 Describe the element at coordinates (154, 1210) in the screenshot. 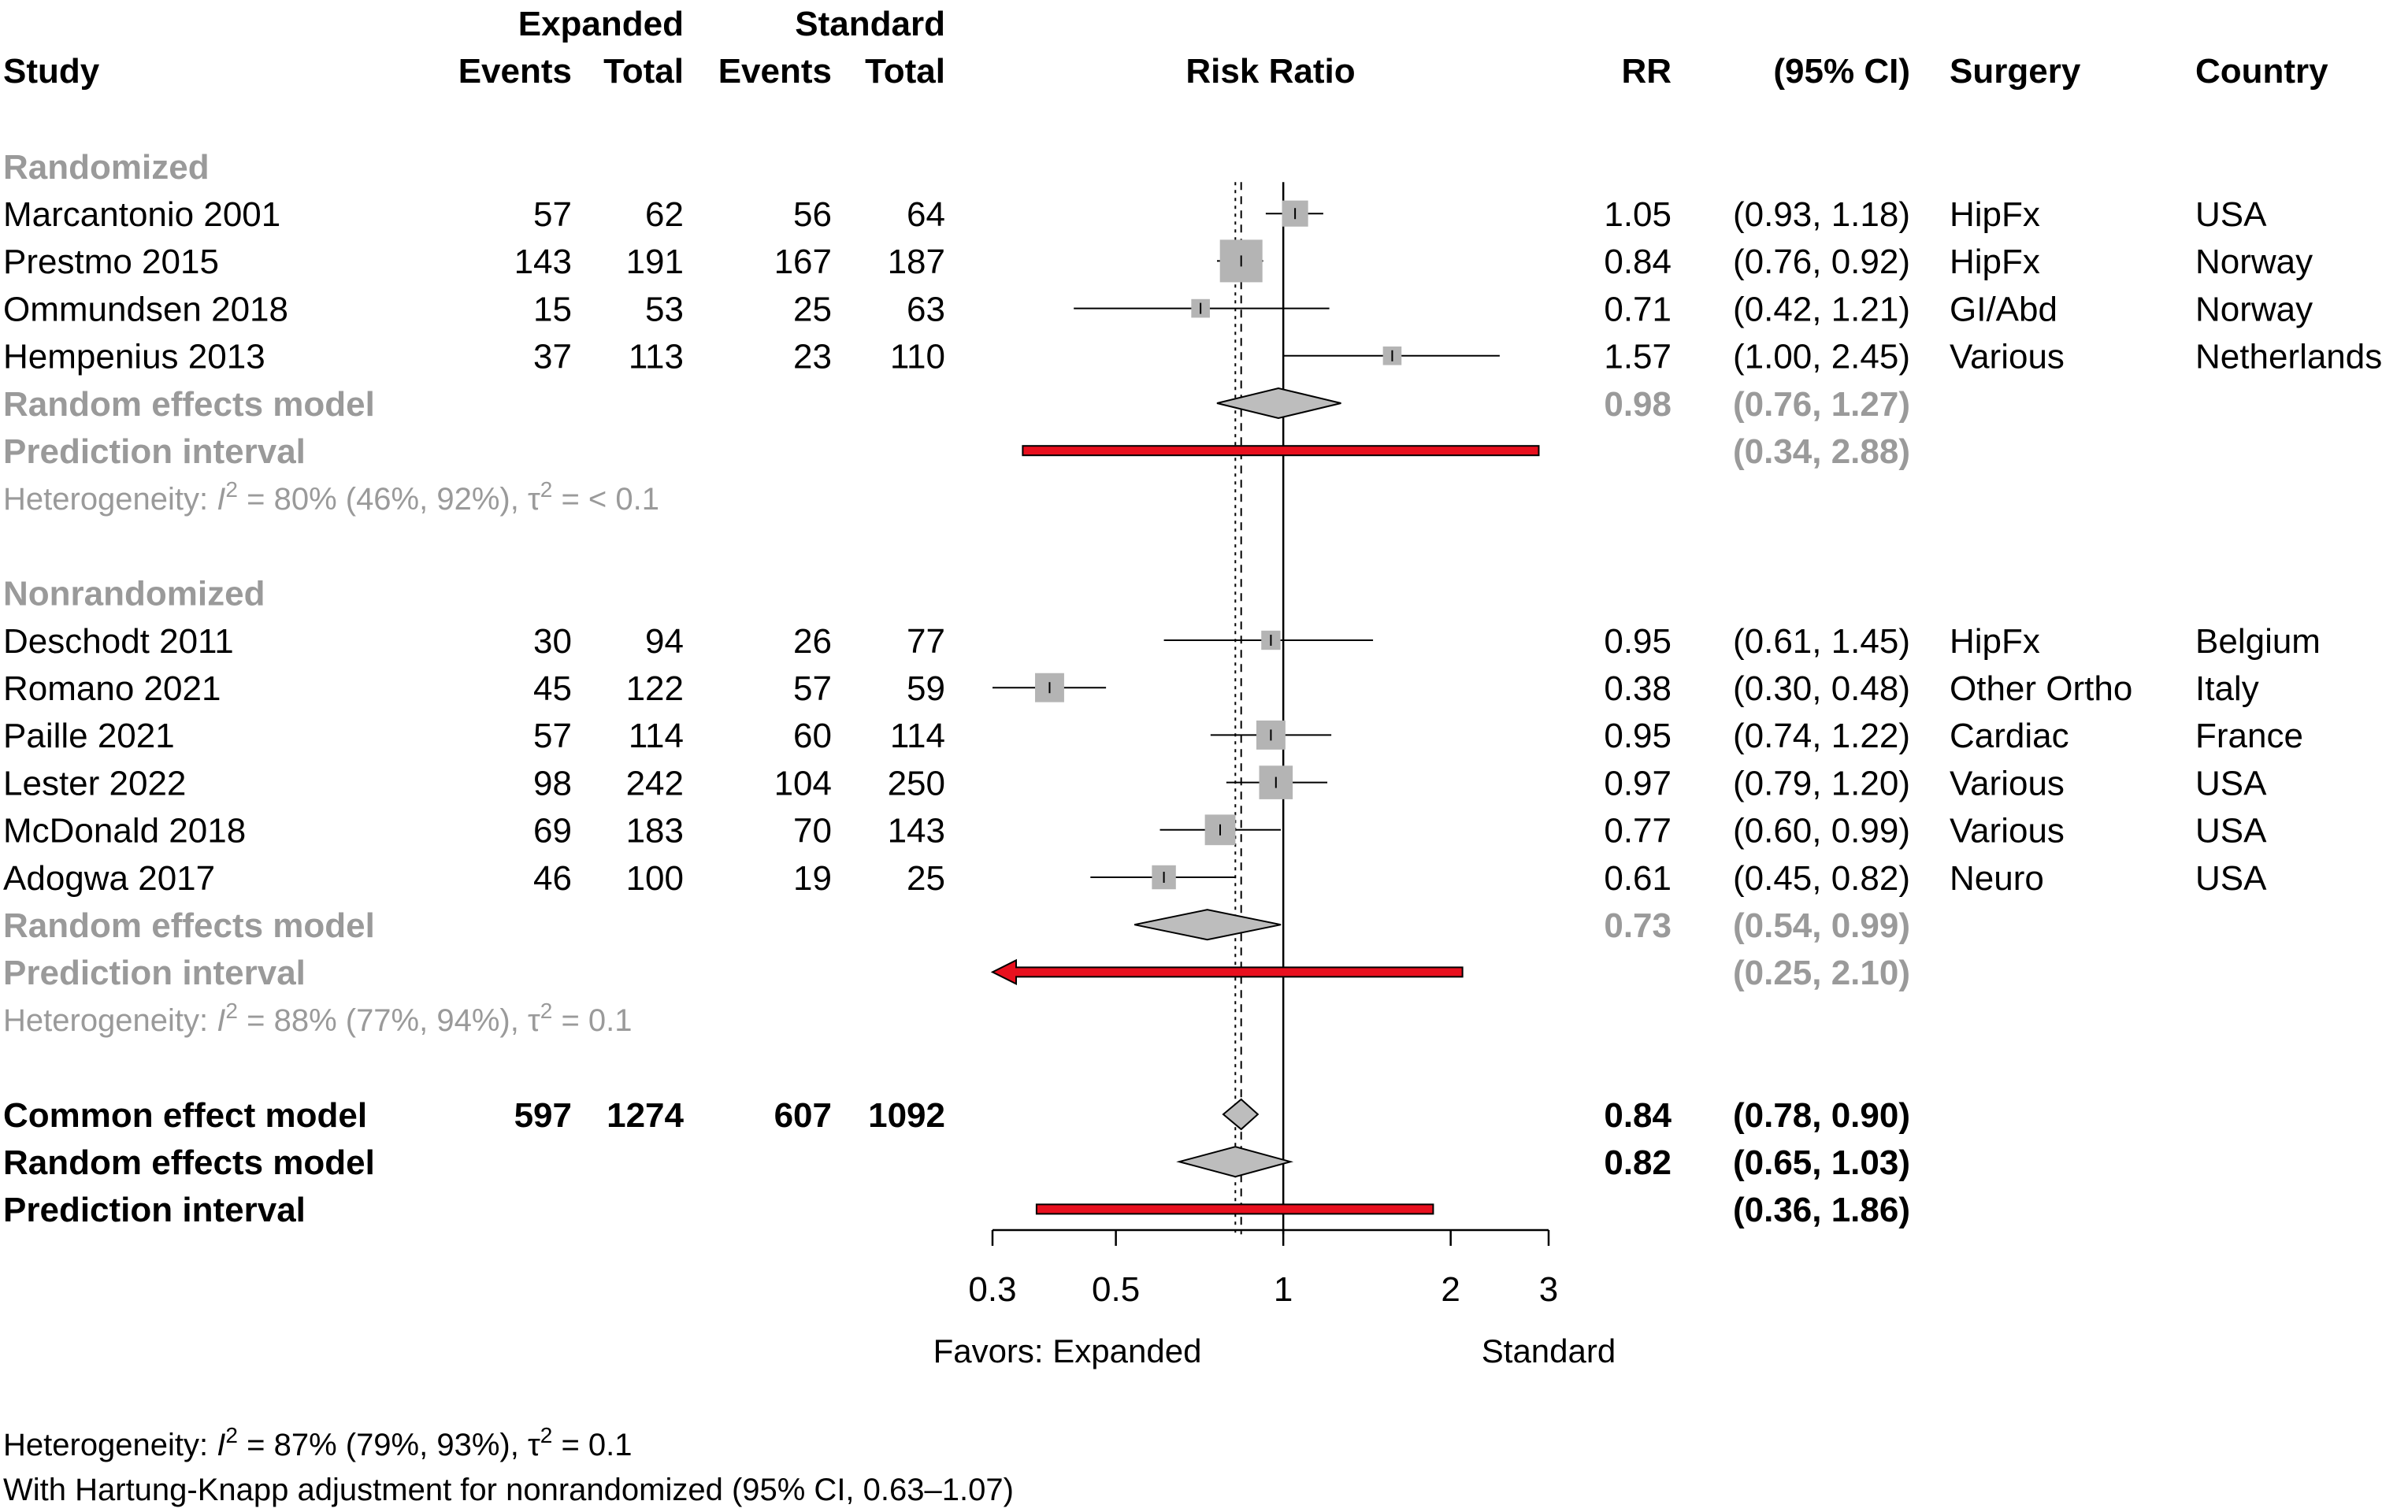

I see `overall-prediction-label: Prediction interval` at that location.